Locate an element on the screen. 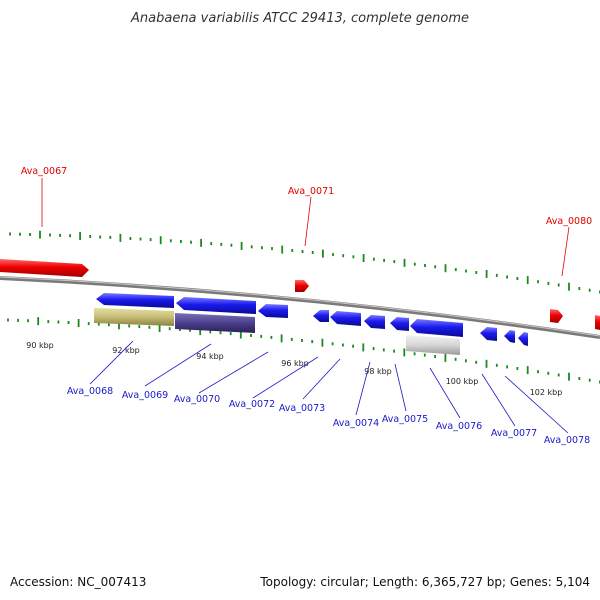 The height and width of the screenshot is (600, 600). gene-label-ava-0073: Ava_0073 is located at coordinates (302, 408).